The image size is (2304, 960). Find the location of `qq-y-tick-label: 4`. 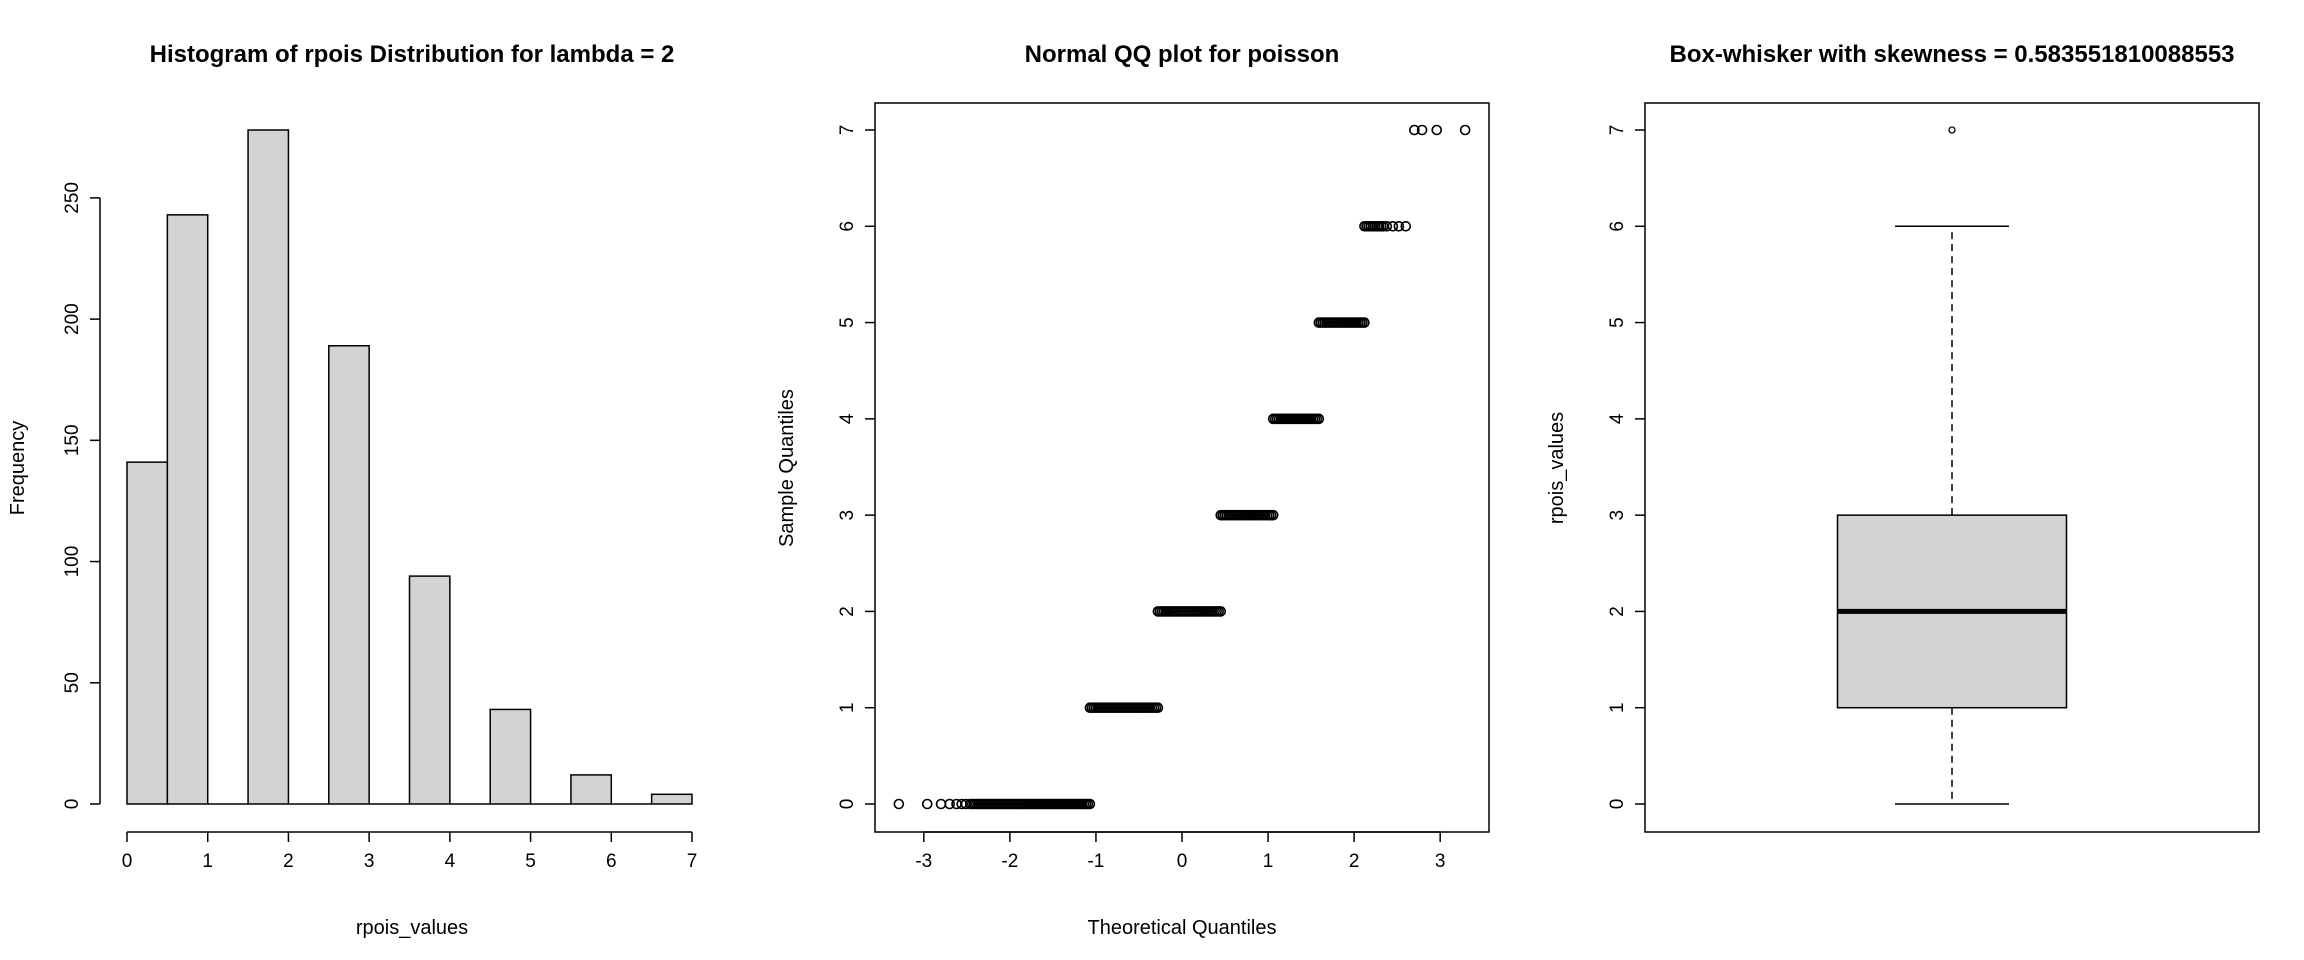

qq-y-tick-label: 4 is located at coordinates (847, 418).